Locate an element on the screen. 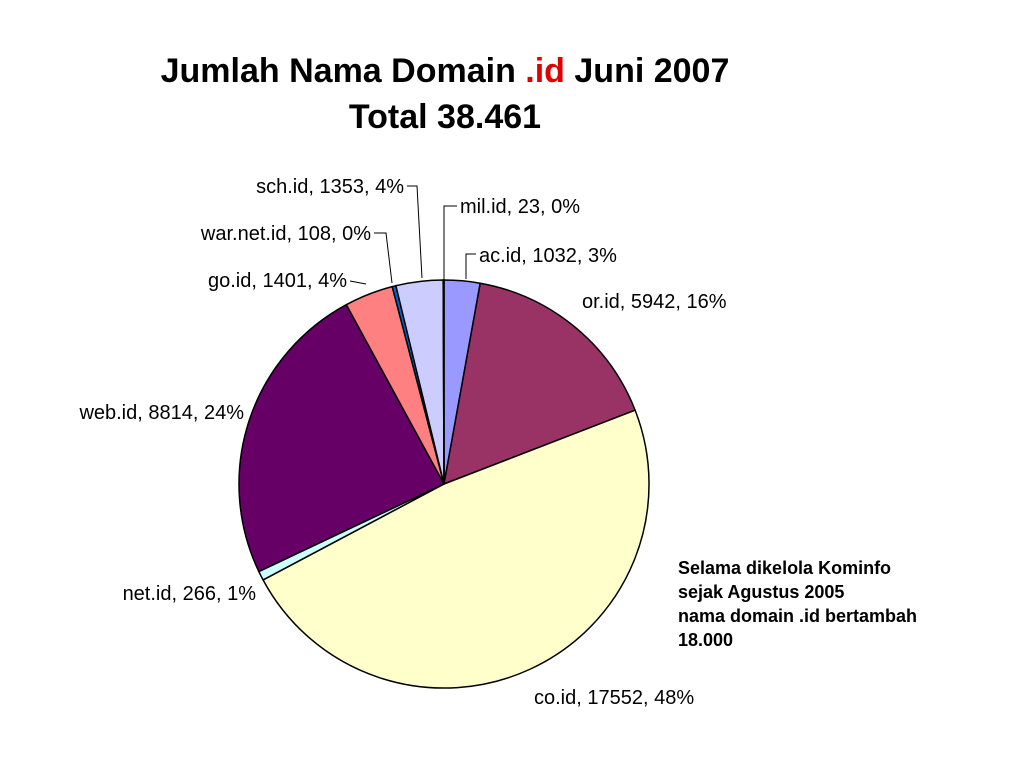 Image resolution: width=1024 pixels, height=768 pixels. leader-lines is located at coordinates (412, 235).